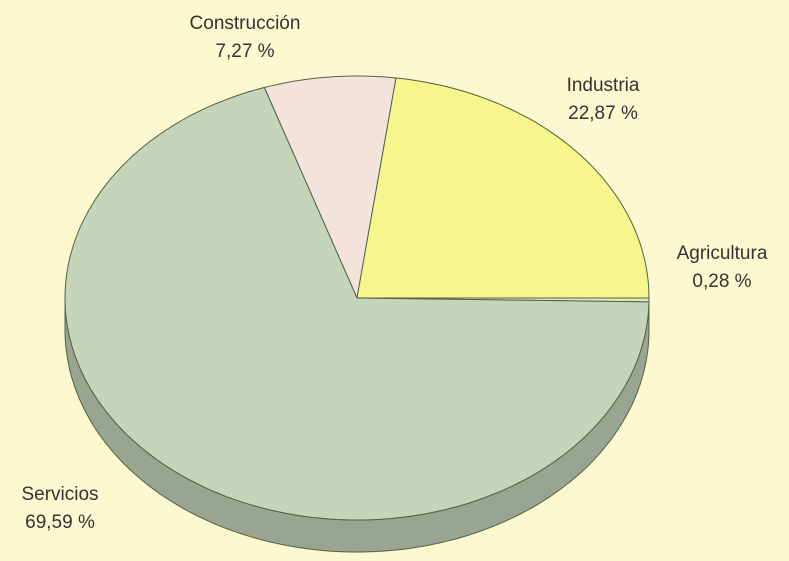 The width and height of the screenshot is (789, 561). What do you see at coordinates (245, 23) in the screenshot?
I see `slice-label: Construcción` at bounding box center [245, 23].